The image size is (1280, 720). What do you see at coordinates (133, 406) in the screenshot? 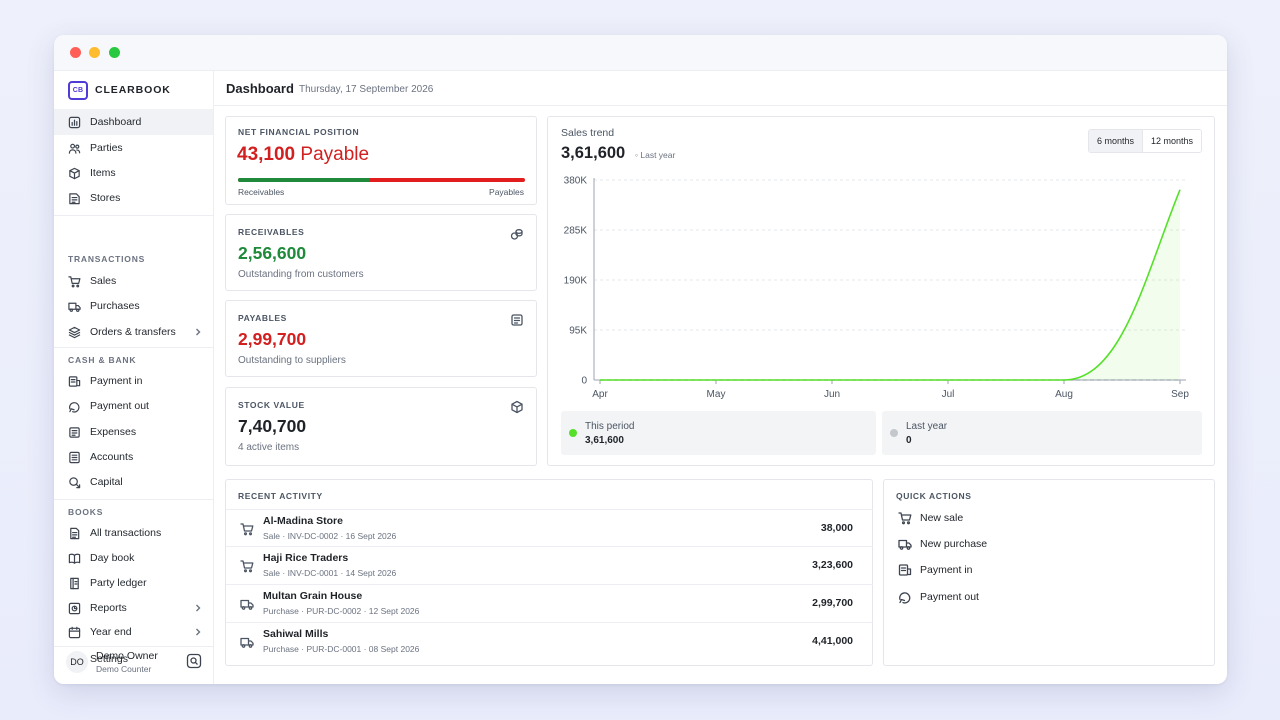
I see `sidebar-item-payment-out: Payment out` at bounding box center [133, 406].